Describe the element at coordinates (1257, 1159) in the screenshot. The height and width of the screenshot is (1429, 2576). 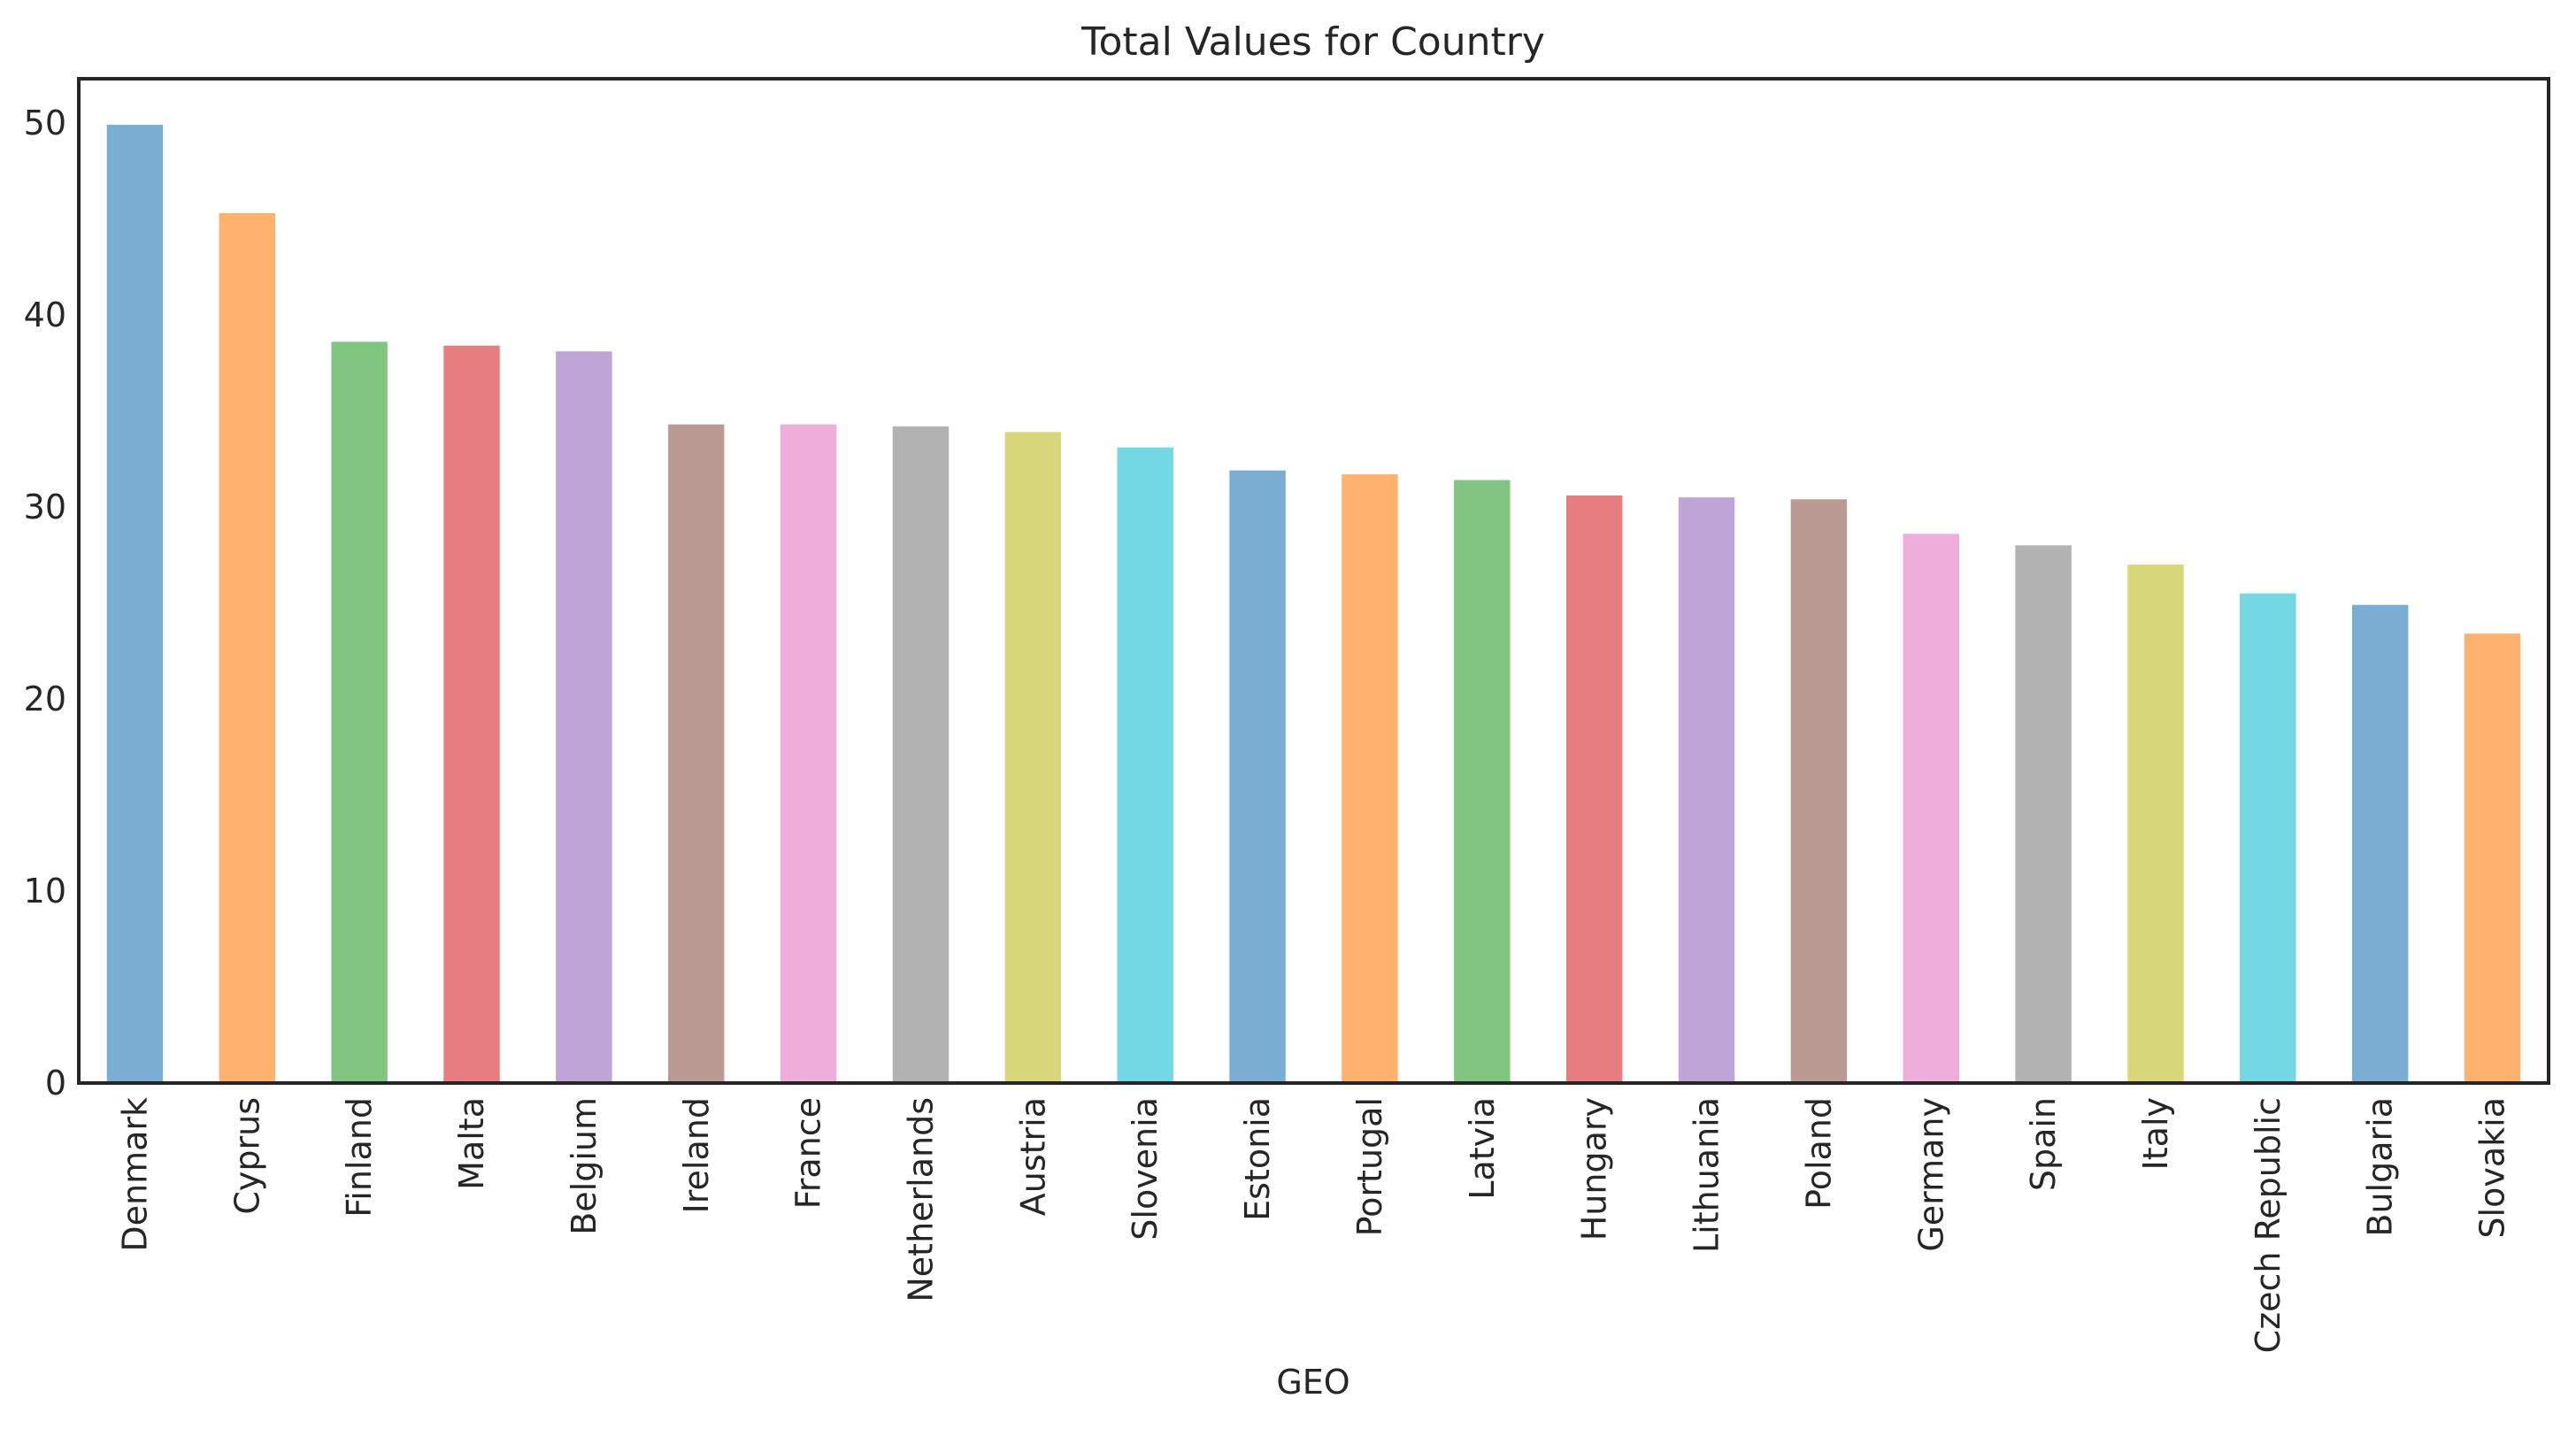
I see `x-tick-label: Estonia` at that location.